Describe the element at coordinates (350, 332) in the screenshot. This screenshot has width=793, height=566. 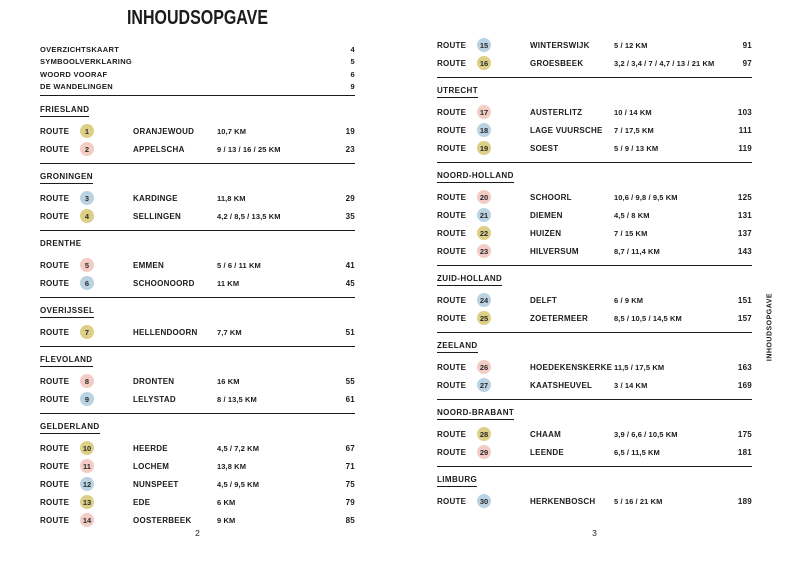
I see `route-page: 51` at that location.